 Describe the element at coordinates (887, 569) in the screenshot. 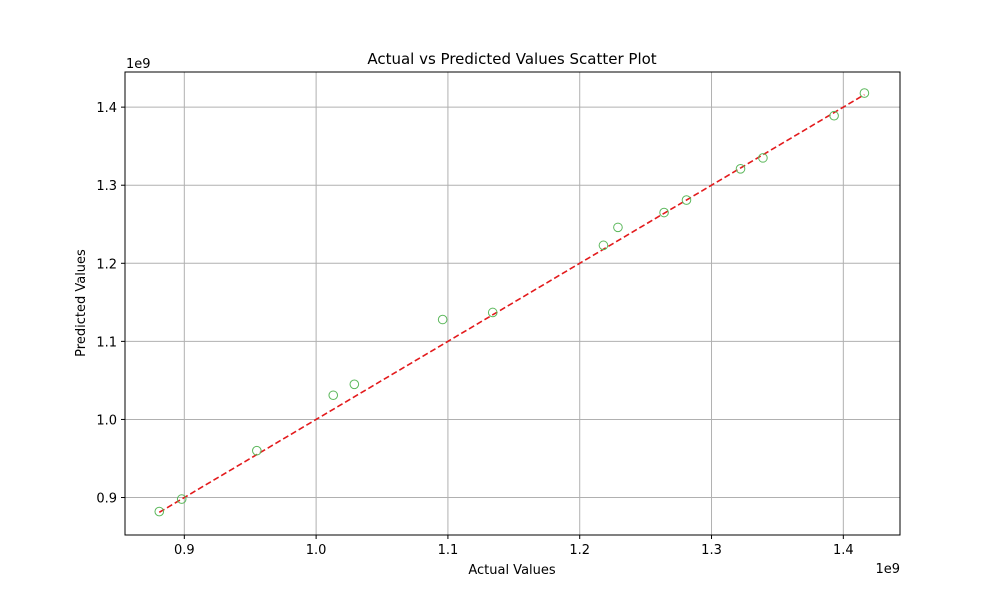

I see `x-axis-offset-label: 1e9` at that location.